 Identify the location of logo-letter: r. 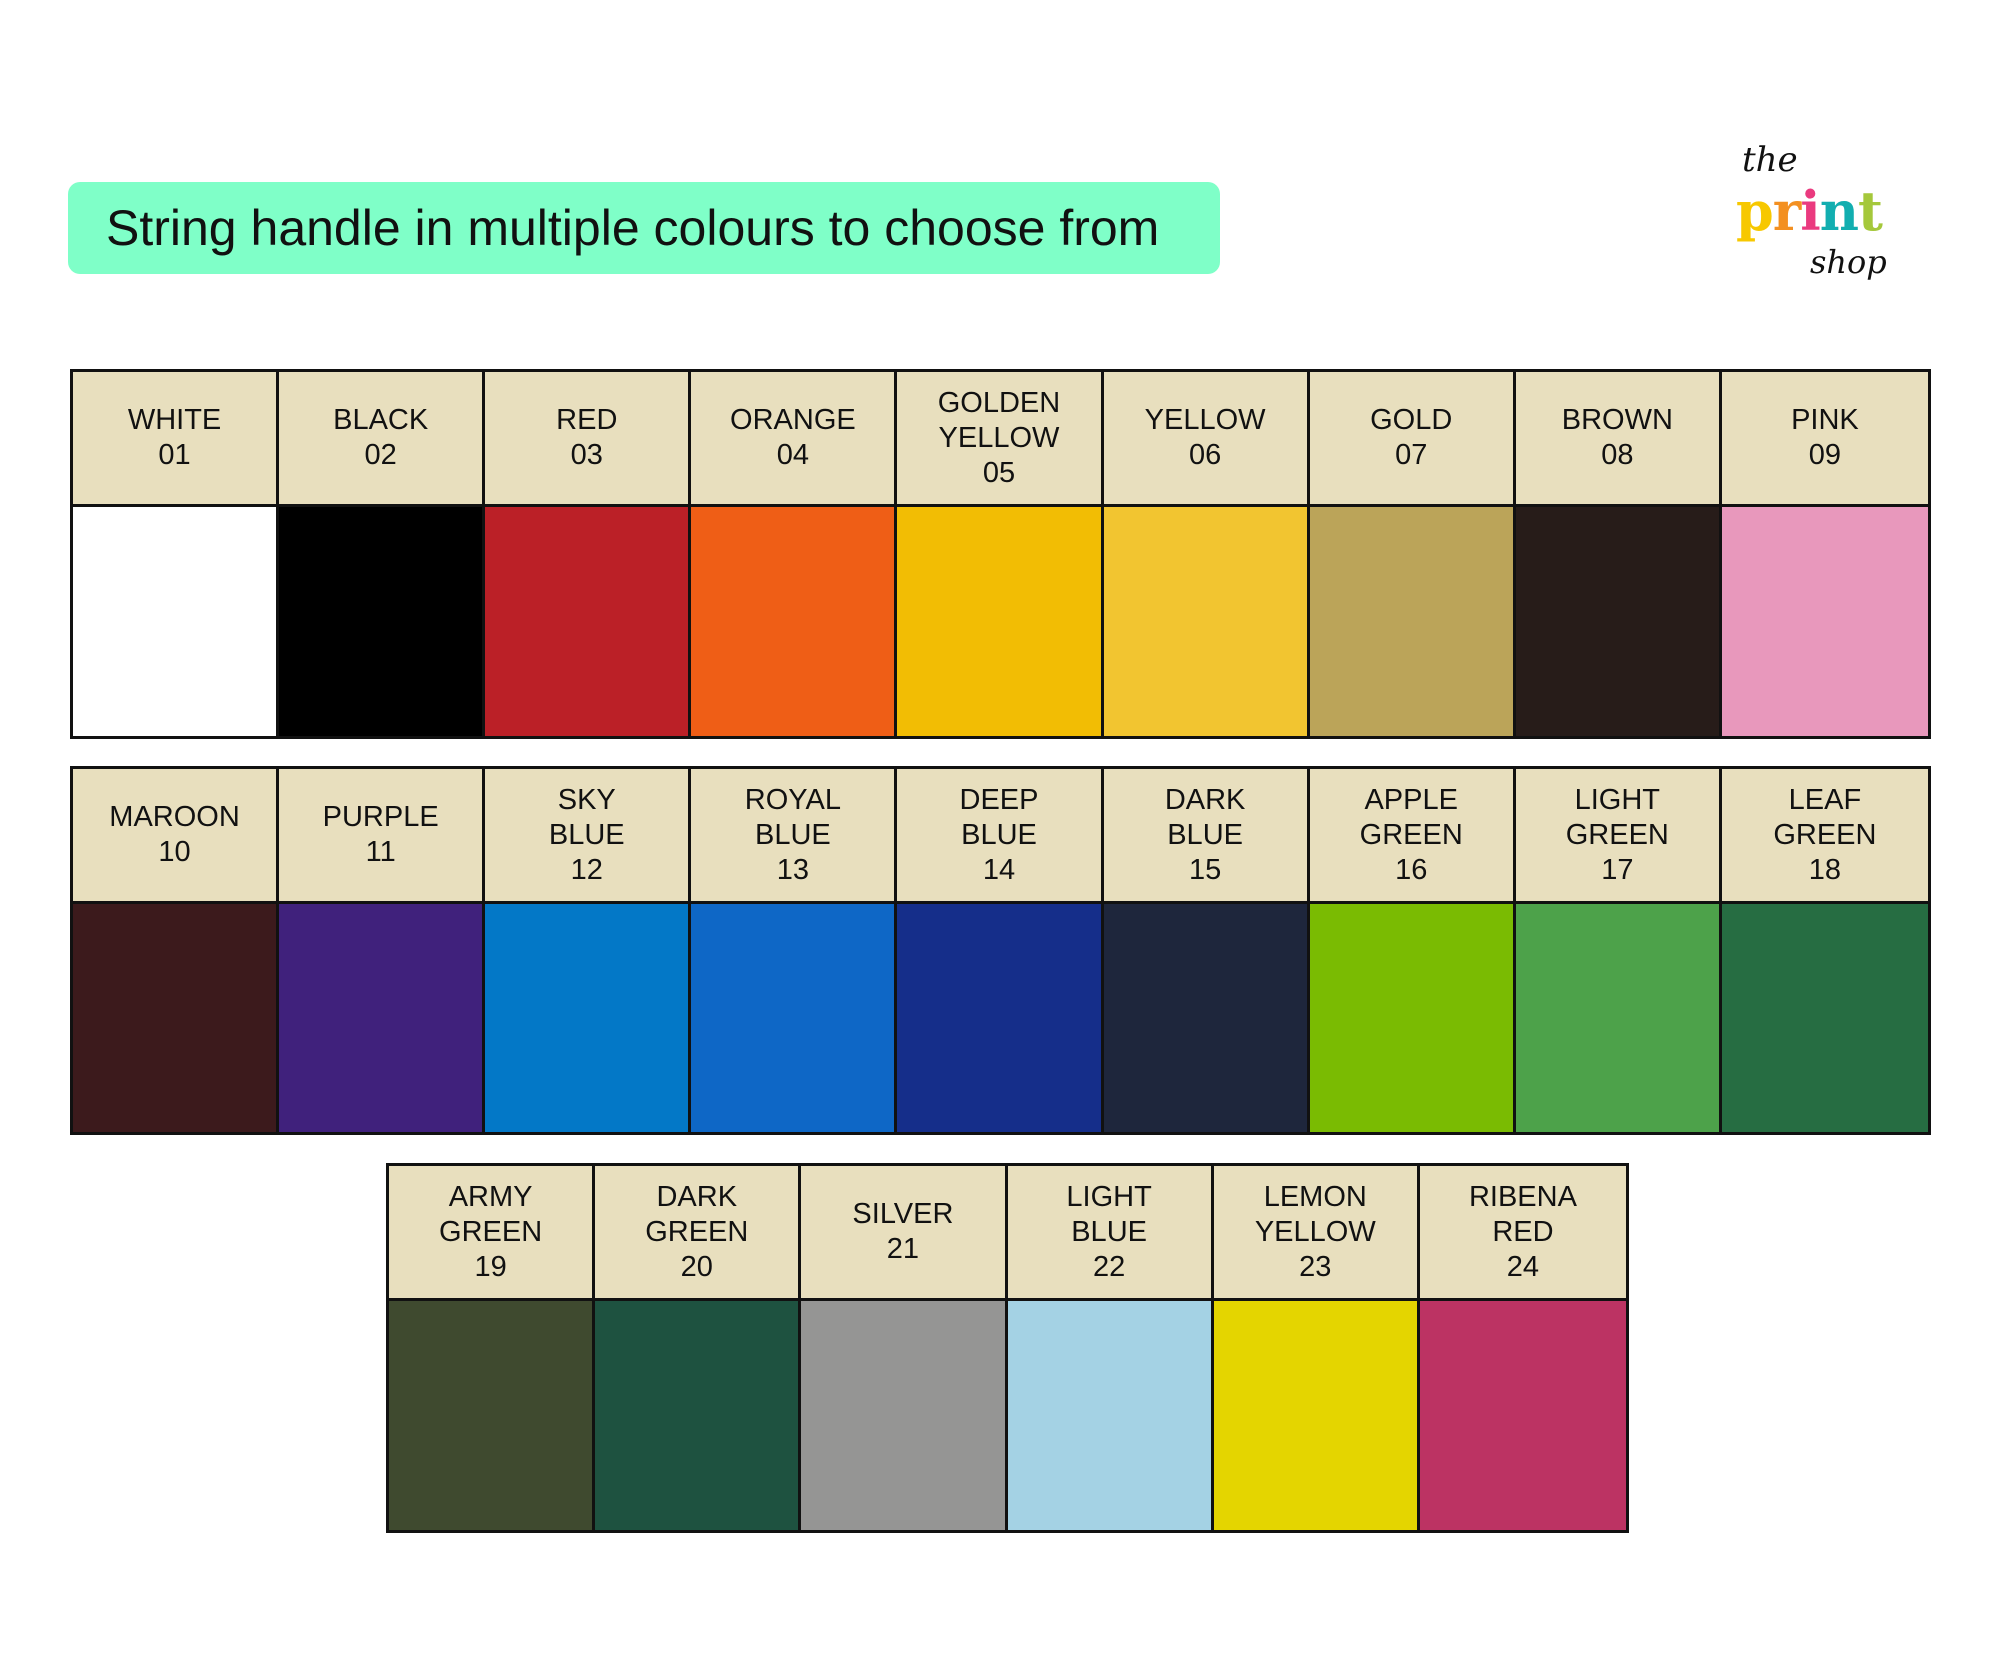
(1786, 211).